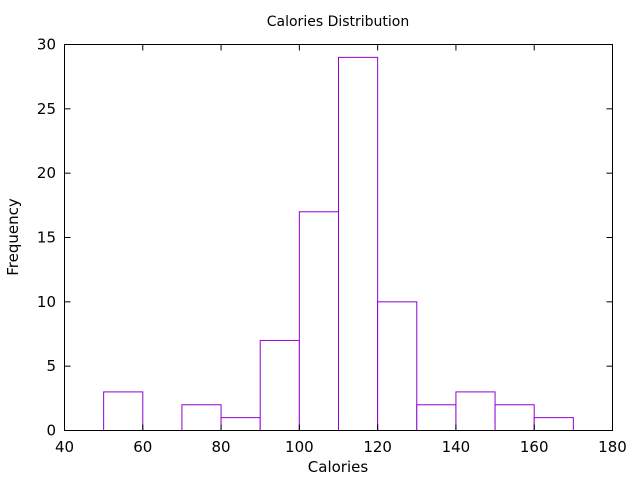  Describe the element at coordinates (299, 447) in the screenshot. I see `x-tick-label: 100` at that location.